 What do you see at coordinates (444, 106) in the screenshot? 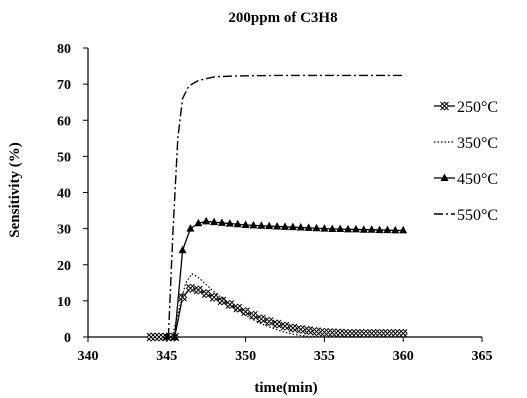
I see `legend-marker-1-cross` at bounding box center [444, 106].